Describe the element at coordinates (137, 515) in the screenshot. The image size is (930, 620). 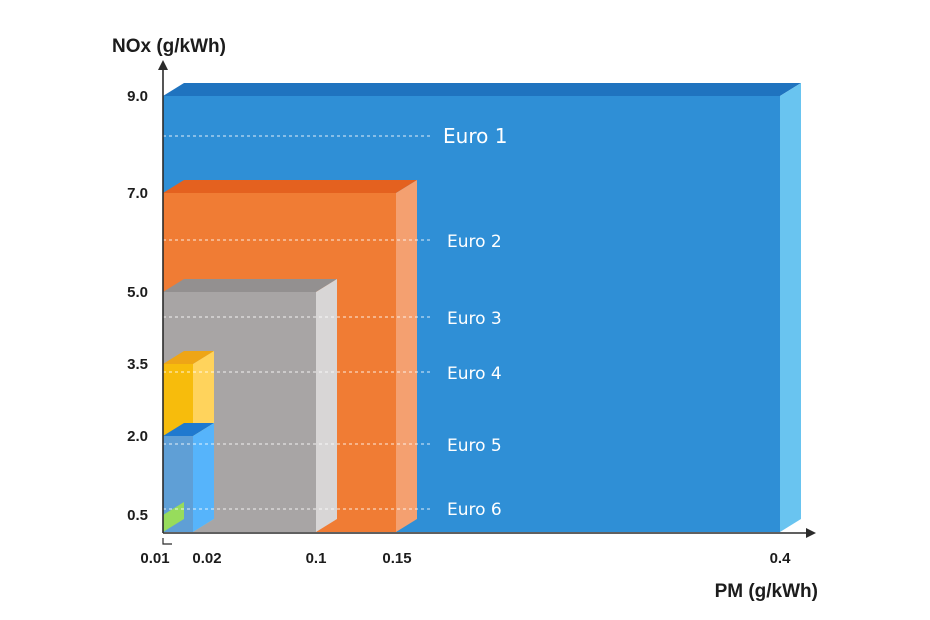
I see `y-tick-0-5: 0.5` at that location.